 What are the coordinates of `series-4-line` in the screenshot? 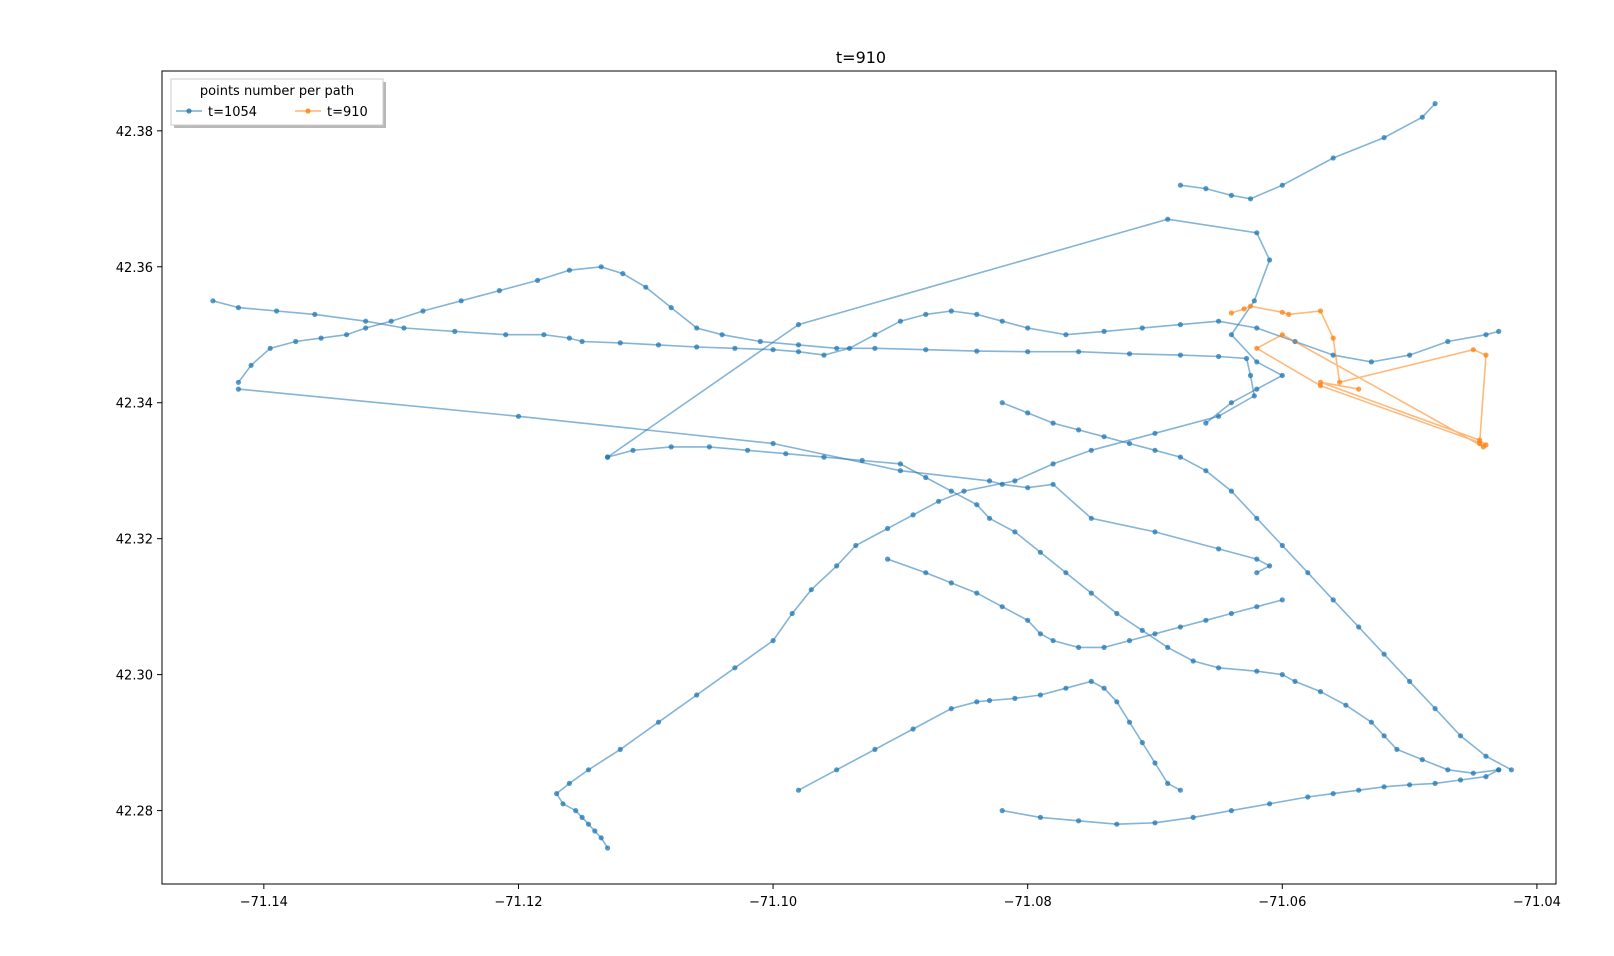 It's located at (1251, 797).